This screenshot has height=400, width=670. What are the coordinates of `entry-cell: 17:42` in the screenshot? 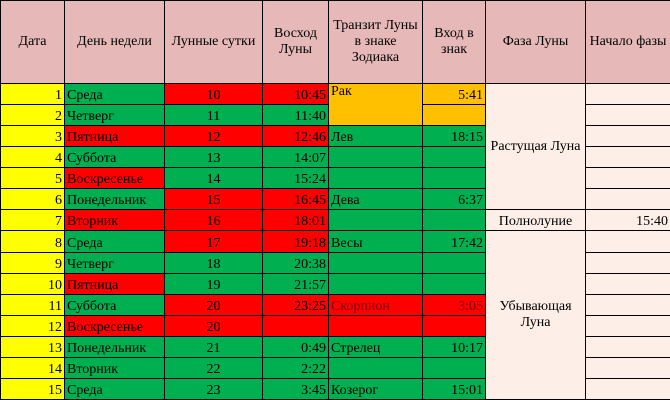 It's located at (454, 241).